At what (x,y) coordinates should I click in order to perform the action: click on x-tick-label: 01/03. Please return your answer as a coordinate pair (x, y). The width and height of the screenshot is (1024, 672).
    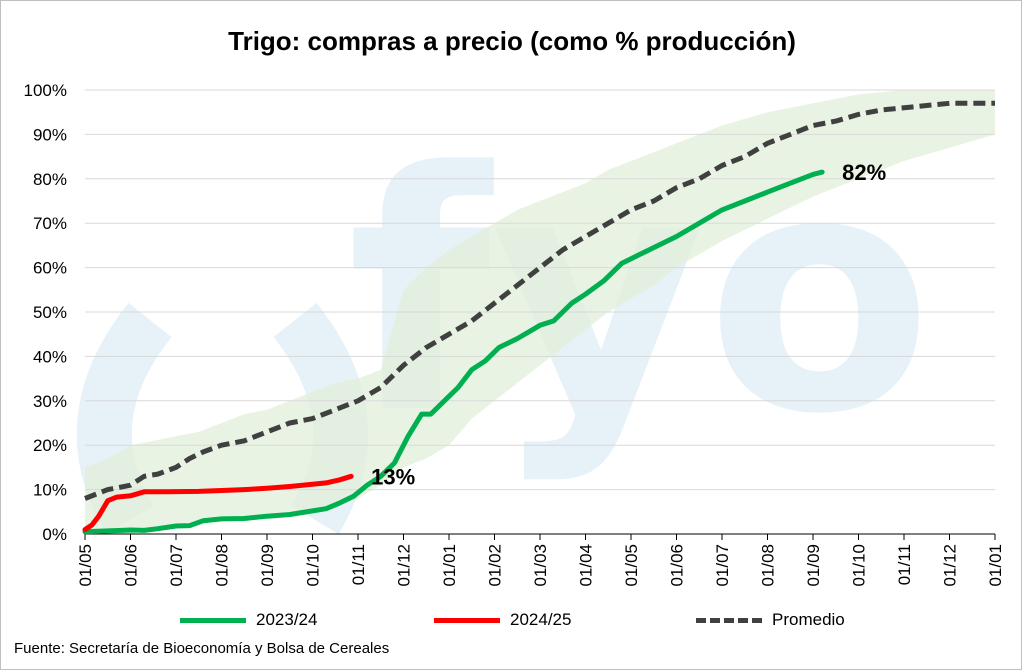
    Looking at the image, I should click on (540, 565).